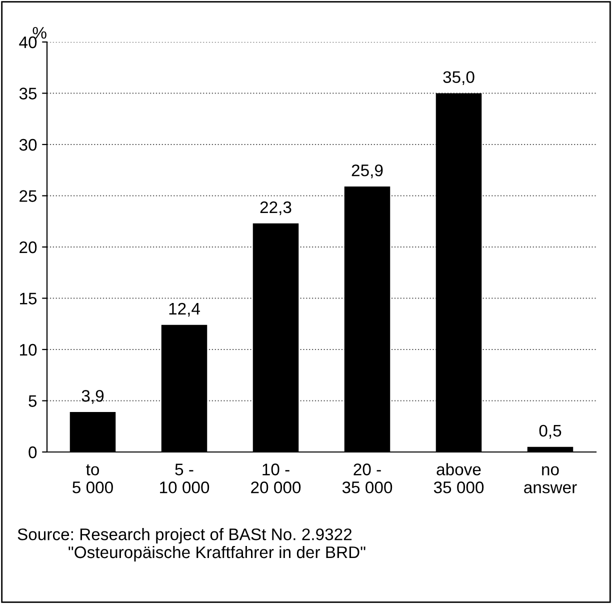  What do you see at coordinates (28, 247) in the screenshot?
I see `y-tick-label: 20` at bounding box center [28, 247].